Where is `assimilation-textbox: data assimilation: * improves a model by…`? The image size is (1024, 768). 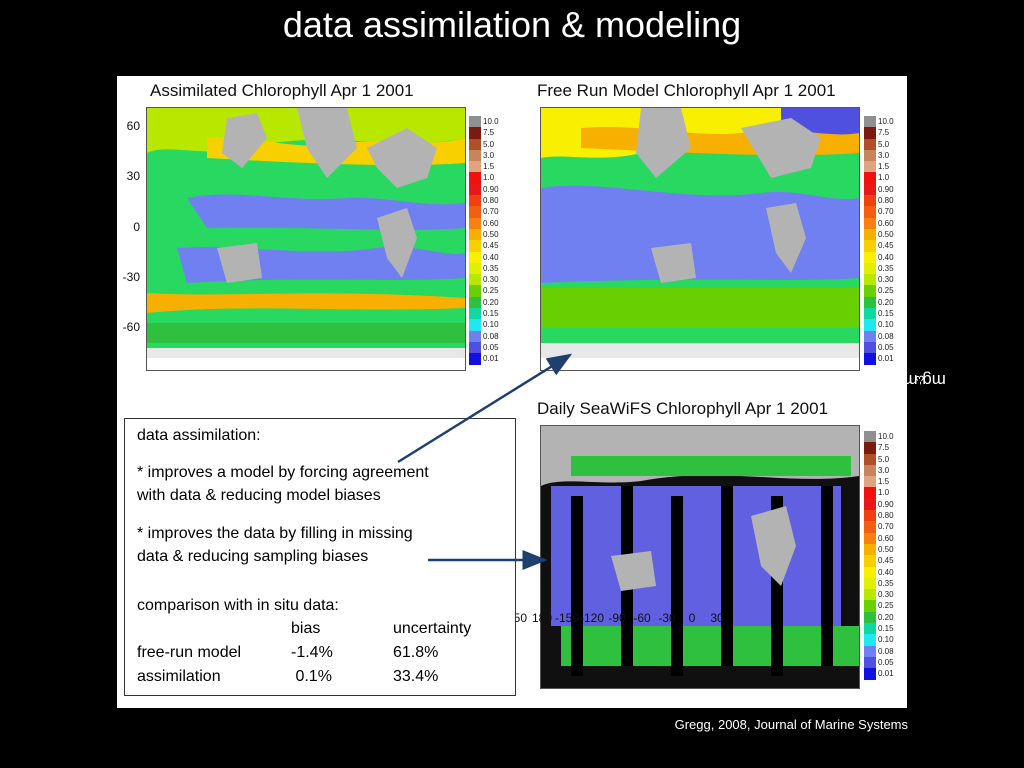 assimilation-textbox: data assimilation: * improves a model by… is located at coordinates (320, 557).